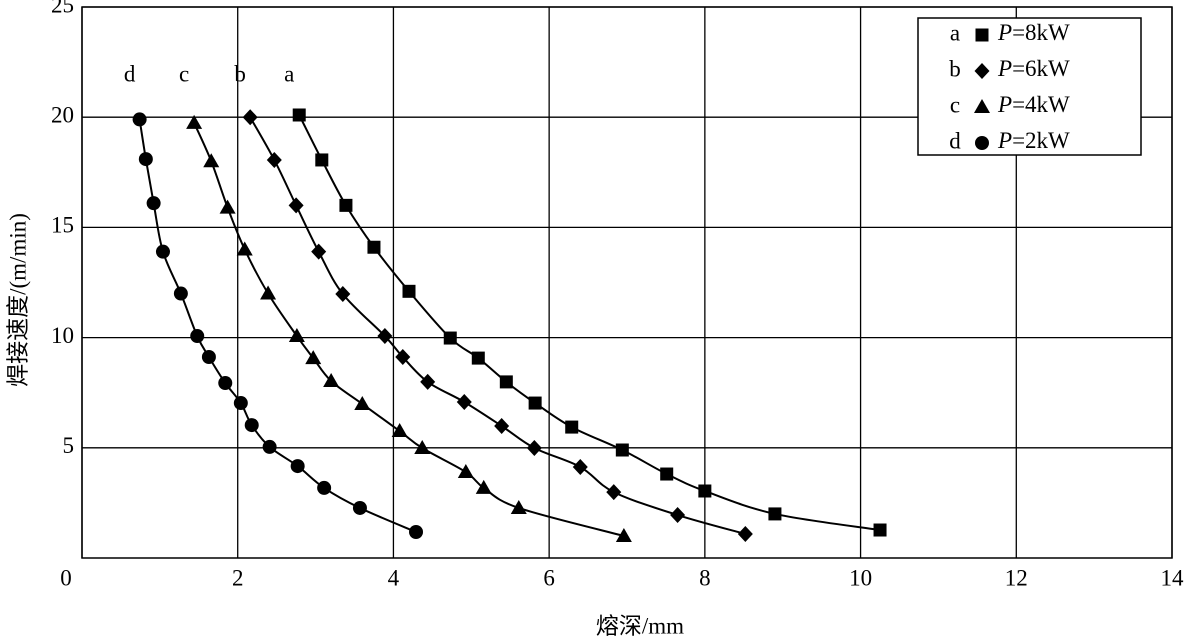 This screenshot has width=1184, height=644. I want to click on legend-letter: c, so click(955, 104).